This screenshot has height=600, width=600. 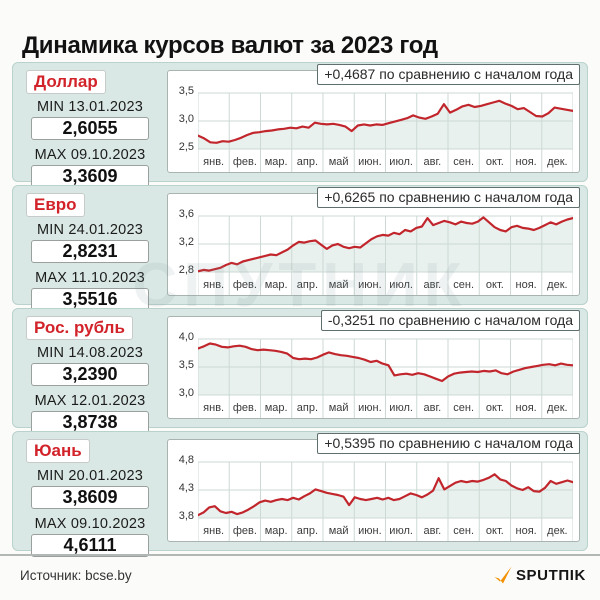 What do you see at coordinates (230, 46) in the screenshot?
I see `page-title: Динамика курсов валют за 2023 год` at bounding box center [230, 46].